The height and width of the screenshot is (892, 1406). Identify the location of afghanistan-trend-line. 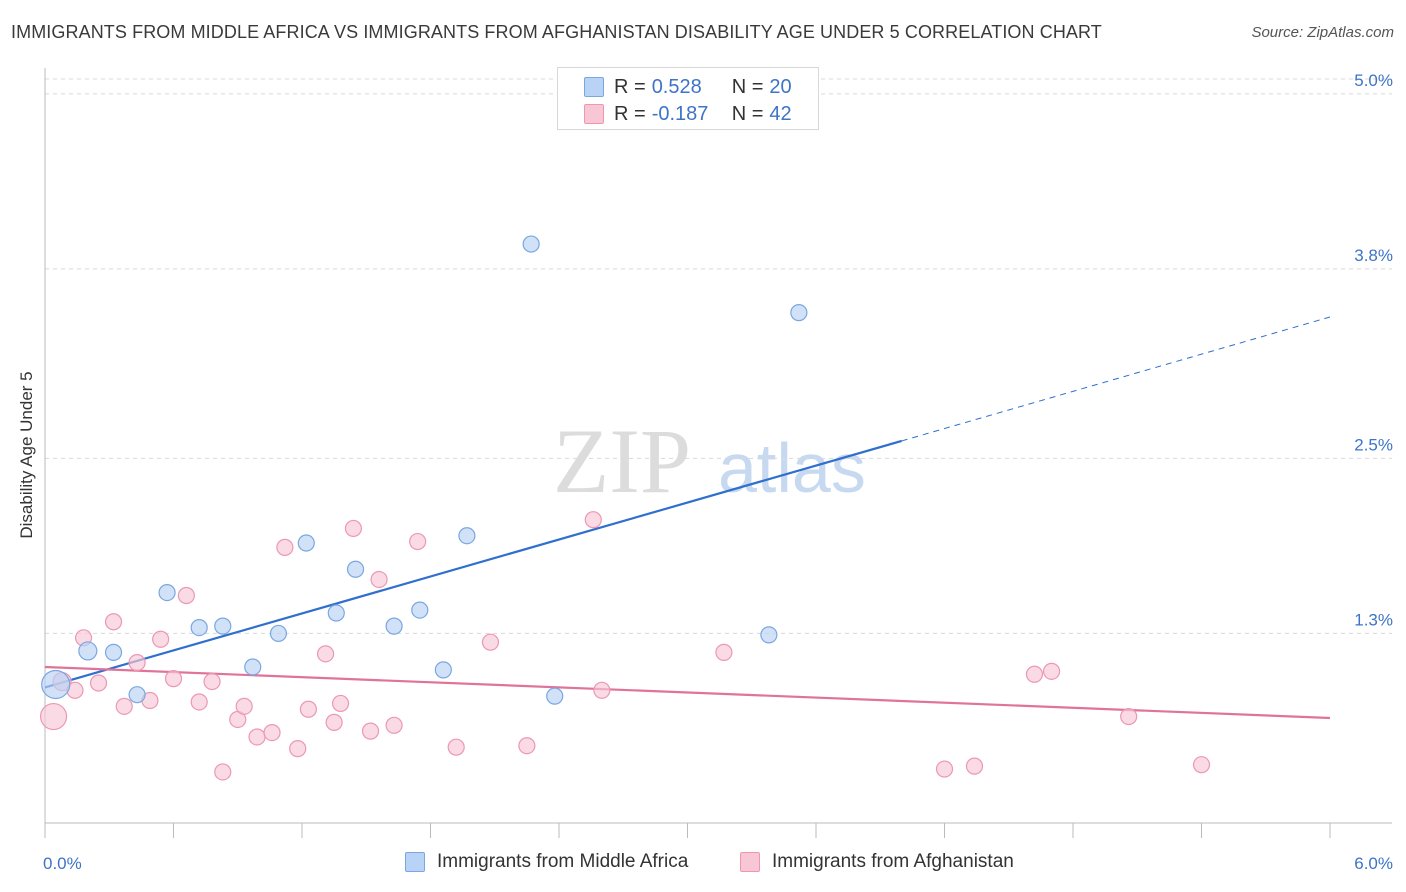
(687, 692).